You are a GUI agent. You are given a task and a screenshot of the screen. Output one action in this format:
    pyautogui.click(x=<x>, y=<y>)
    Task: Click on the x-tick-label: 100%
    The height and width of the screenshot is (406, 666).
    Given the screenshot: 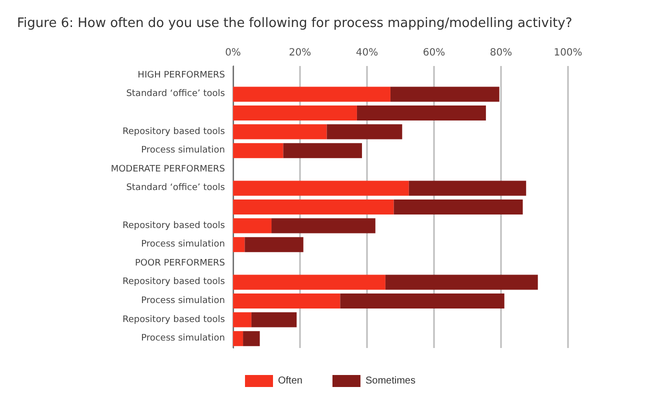 What is the action you would take?
    pyautogui.click(x=568, y=53)
    